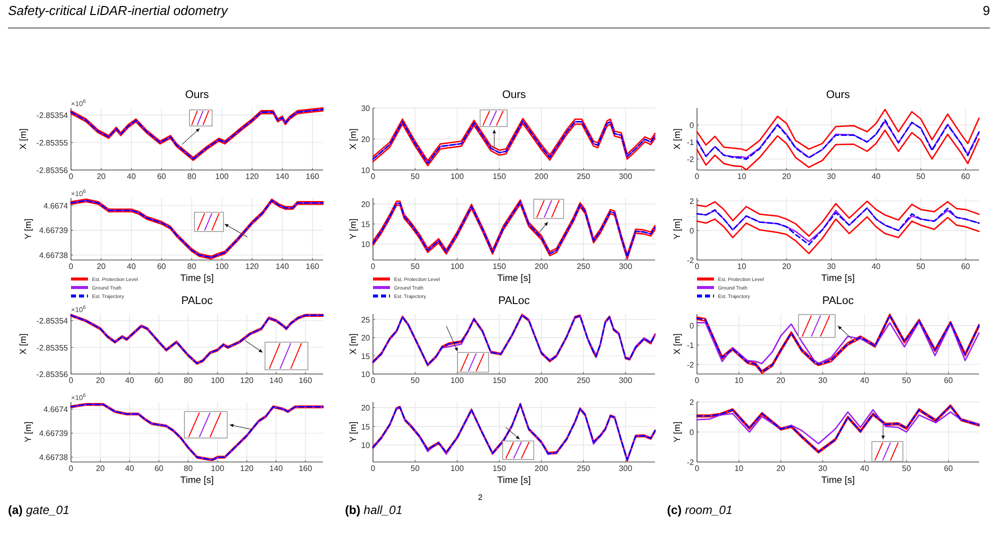 The height and width of the screenshot is (542, 999). I want to click on text: (b) hall_01, so click(373, 510).